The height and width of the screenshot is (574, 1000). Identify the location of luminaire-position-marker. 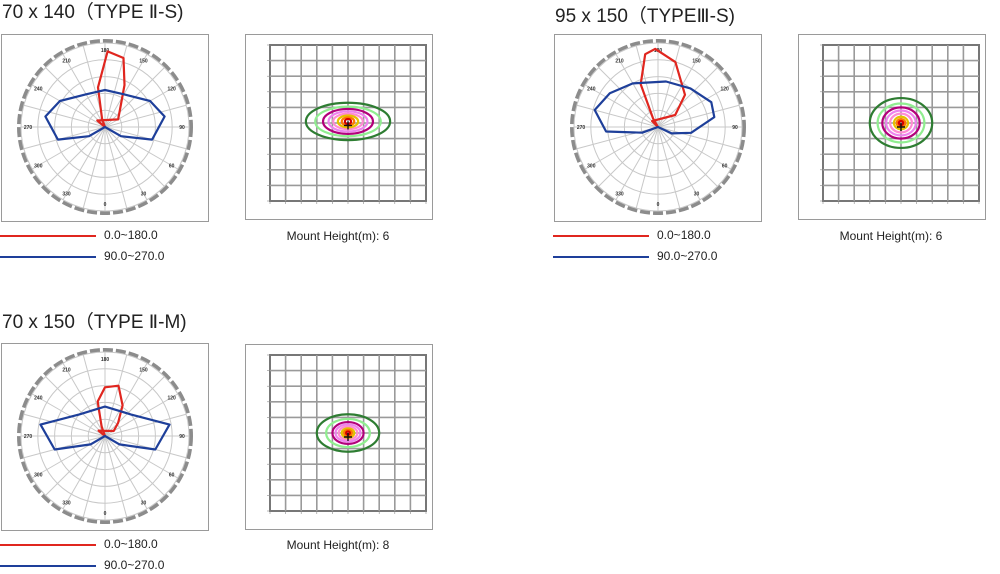
(348, 125).